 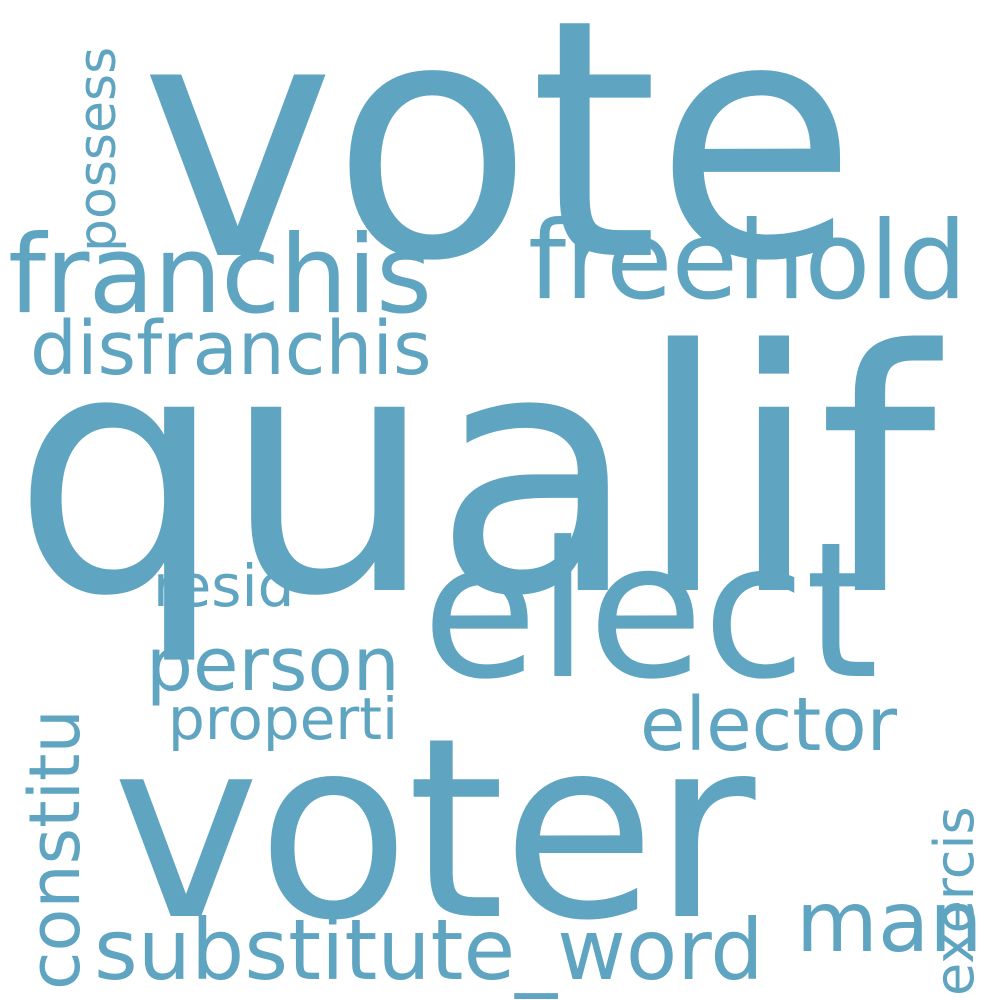 I want to click on word-person: person, so click(x=273, y=665).